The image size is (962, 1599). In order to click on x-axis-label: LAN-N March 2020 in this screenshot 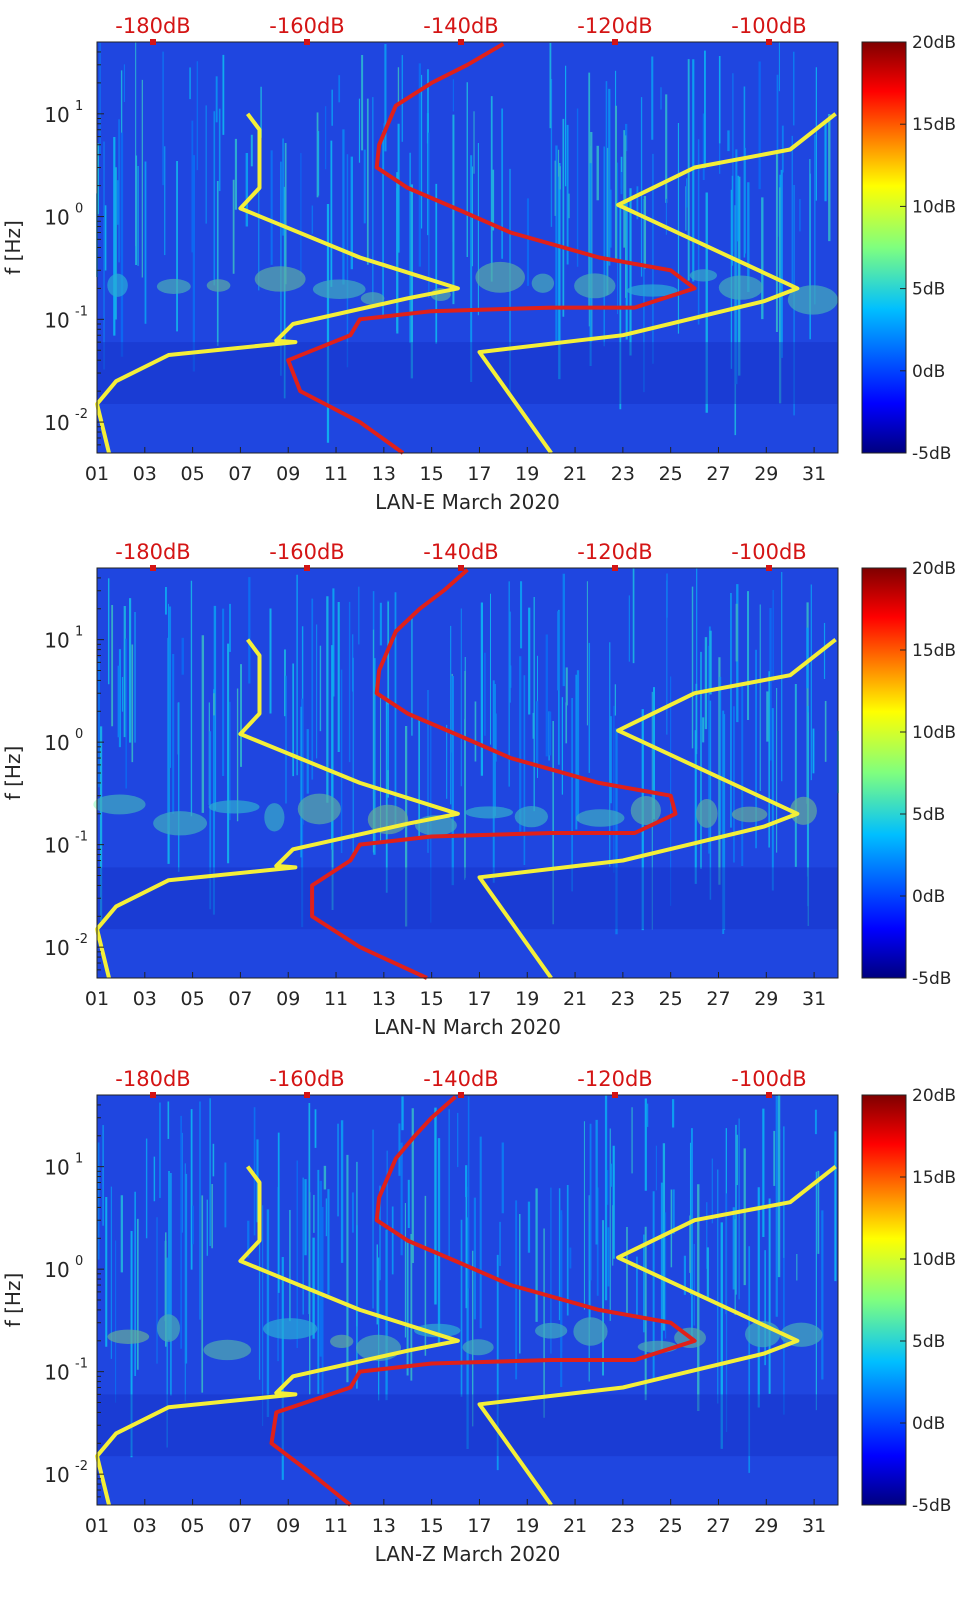, I will do `click(467, 1027)`.